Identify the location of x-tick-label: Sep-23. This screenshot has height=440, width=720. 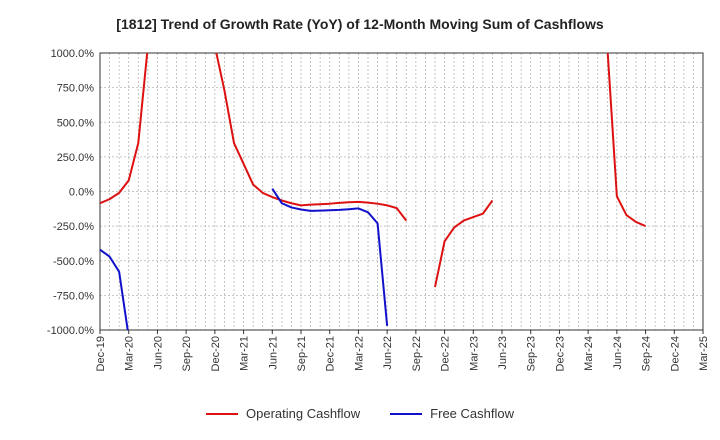
(532, 353).